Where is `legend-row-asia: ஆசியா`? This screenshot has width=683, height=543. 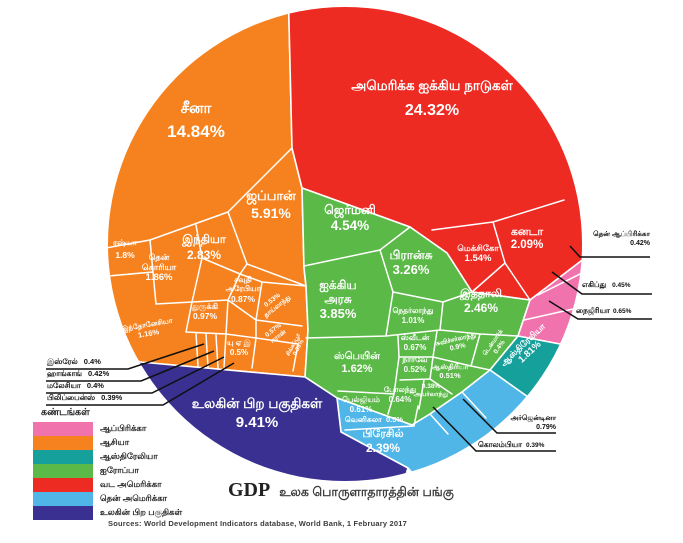 legend-row-asia: ஆசியா is located at coordinates (107, 443).